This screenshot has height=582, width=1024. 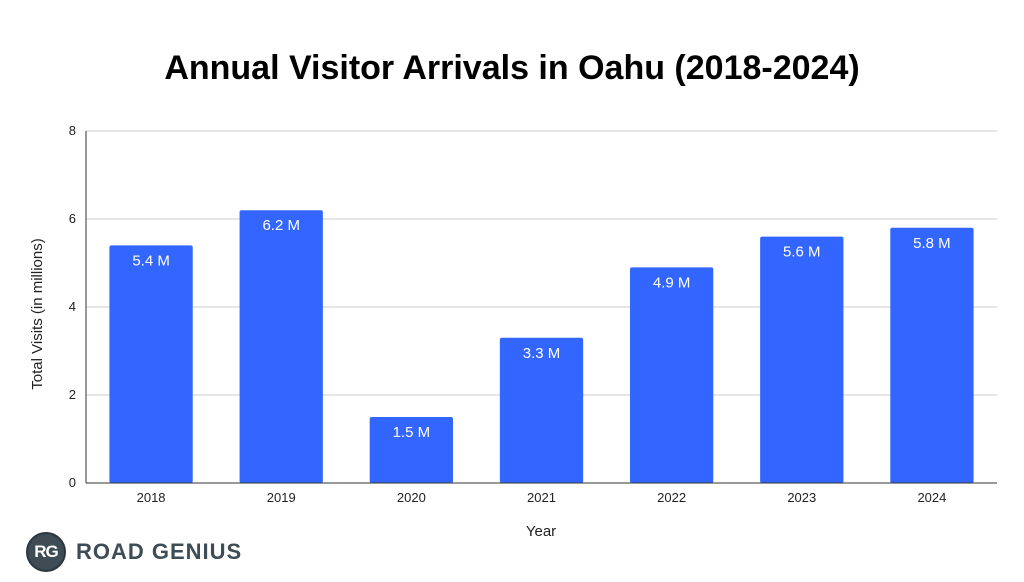 I want to click on bar-2021, so click(x=541, y=410).